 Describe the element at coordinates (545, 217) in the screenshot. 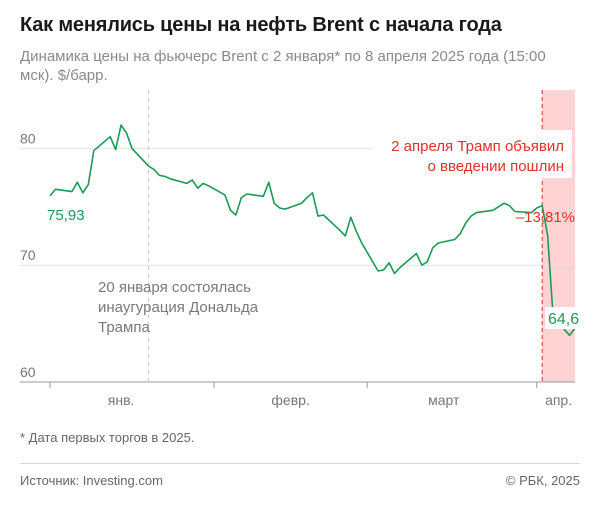

I see `change-percent-label: –13,81%` at that location.